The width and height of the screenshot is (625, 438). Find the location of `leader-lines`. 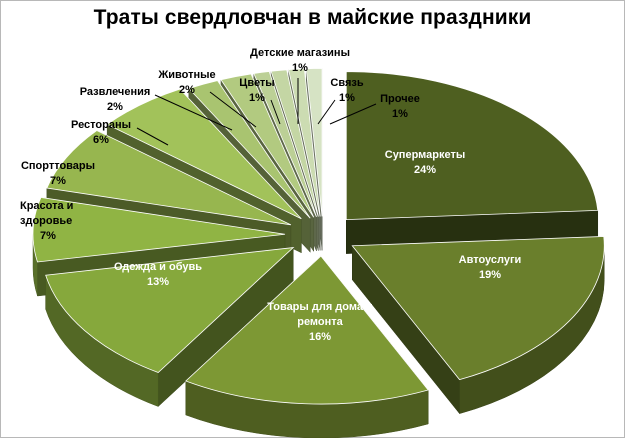

leader-lines is located at coordinates (256, 112).